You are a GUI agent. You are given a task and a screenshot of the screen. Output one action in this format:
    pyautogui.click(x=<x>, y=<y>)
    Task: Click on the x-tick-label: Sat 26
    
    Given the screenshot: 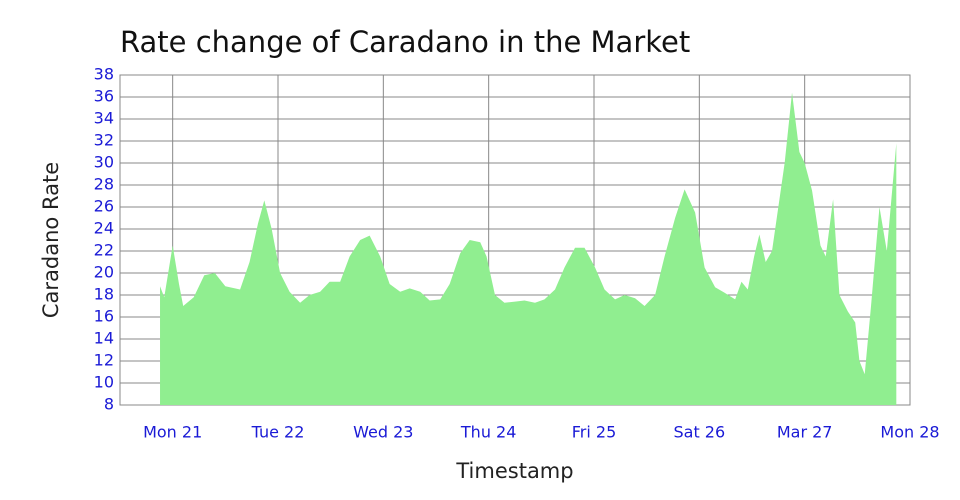 What is the action you would take?
    pyautogui.click(x=699, y=432)
    